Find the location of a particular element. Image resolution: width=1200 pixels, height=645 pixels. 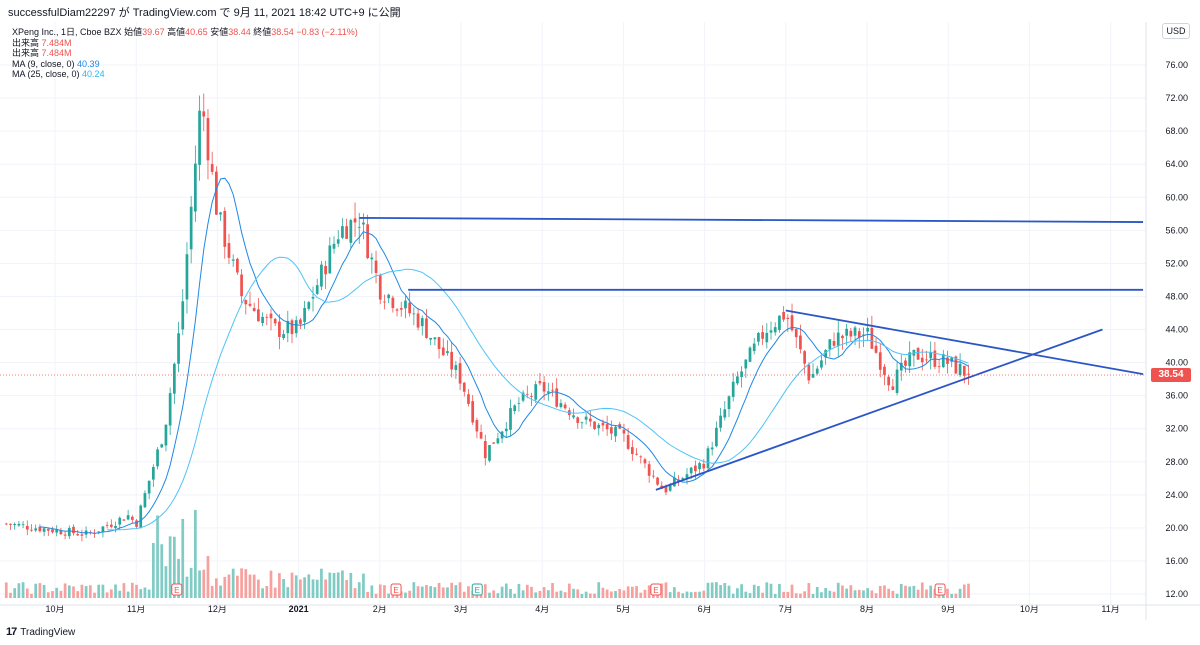

x-tick-label: 2月 is located at coordinates (380, 609).